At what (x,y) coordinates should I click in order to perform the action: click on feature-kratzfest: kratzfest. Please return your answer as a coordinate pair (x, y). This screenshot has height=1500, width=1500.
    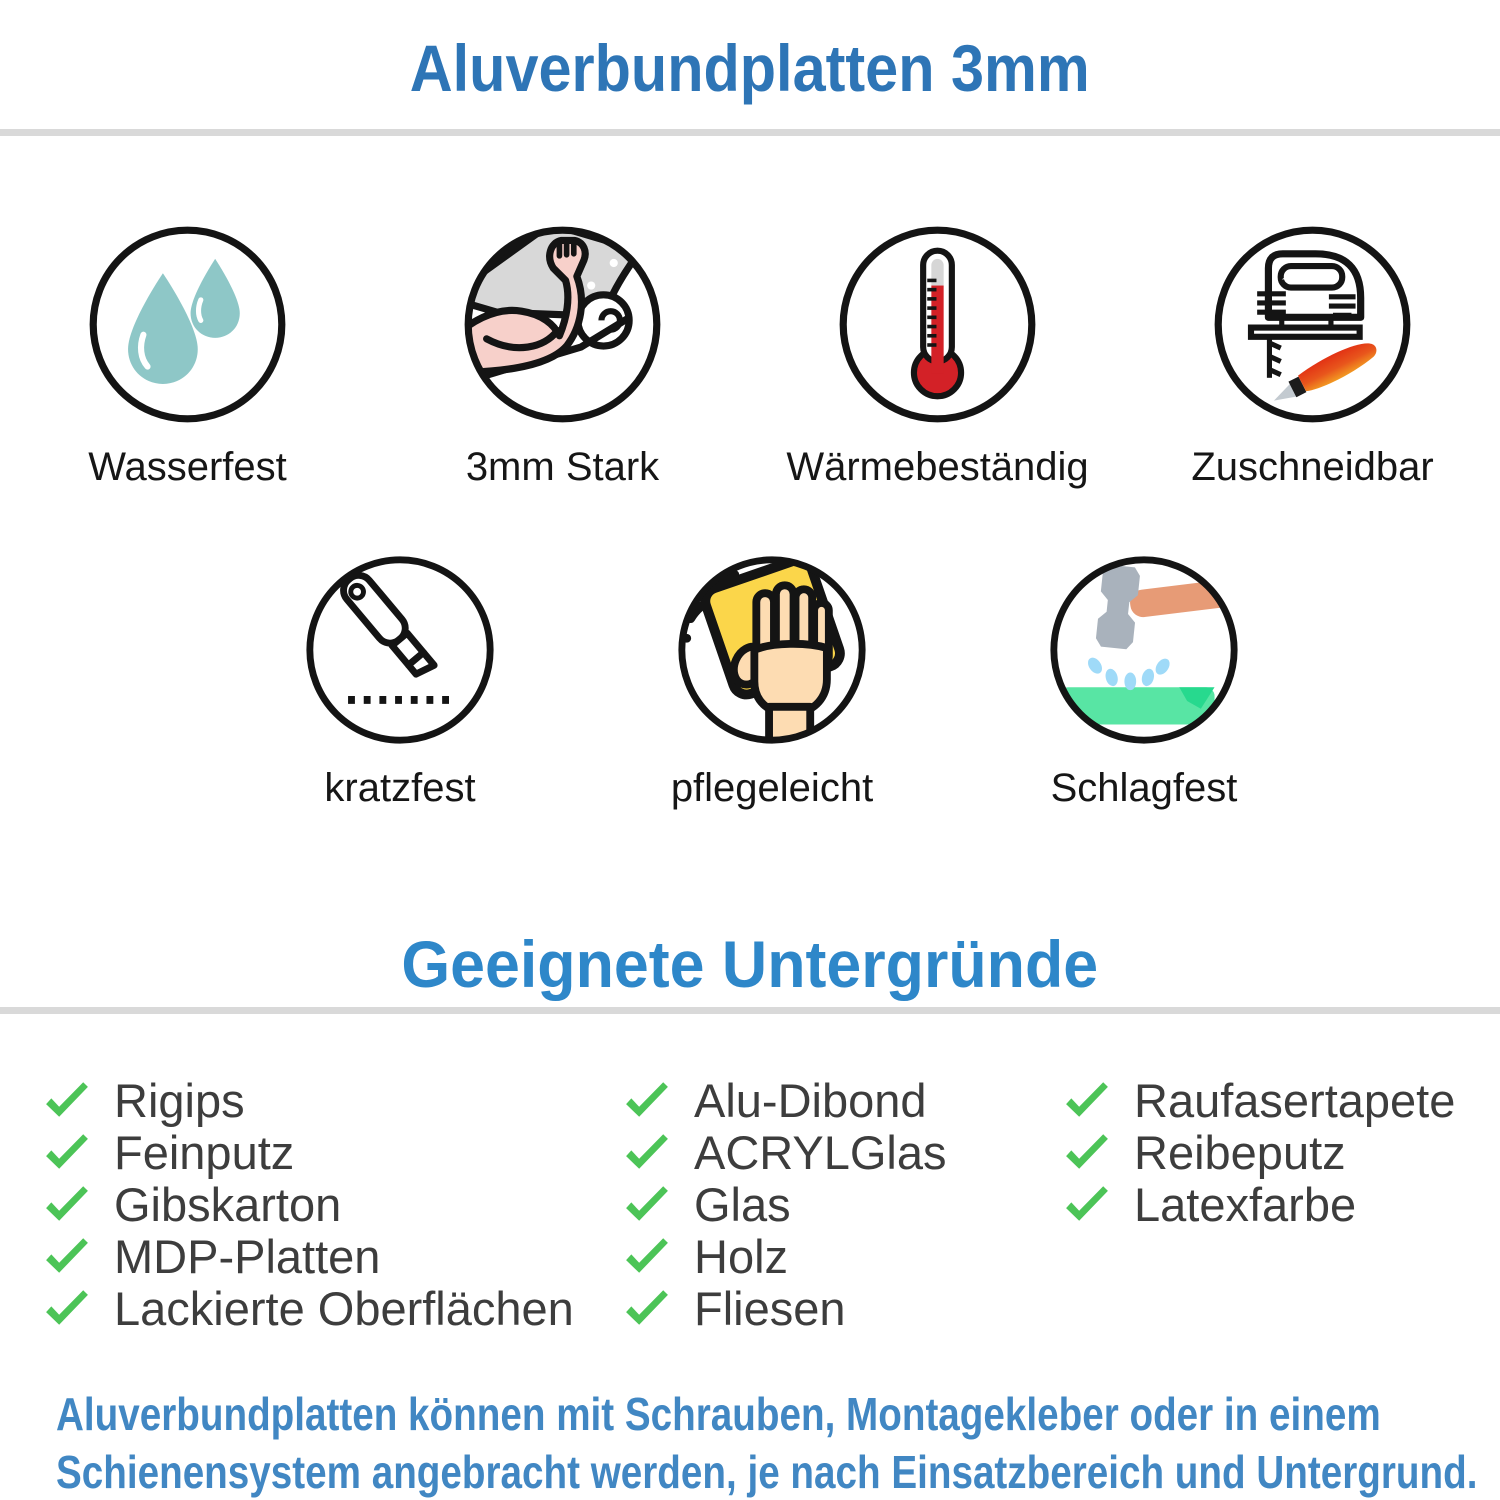
    Looking at the image, I should click on (400, 681).